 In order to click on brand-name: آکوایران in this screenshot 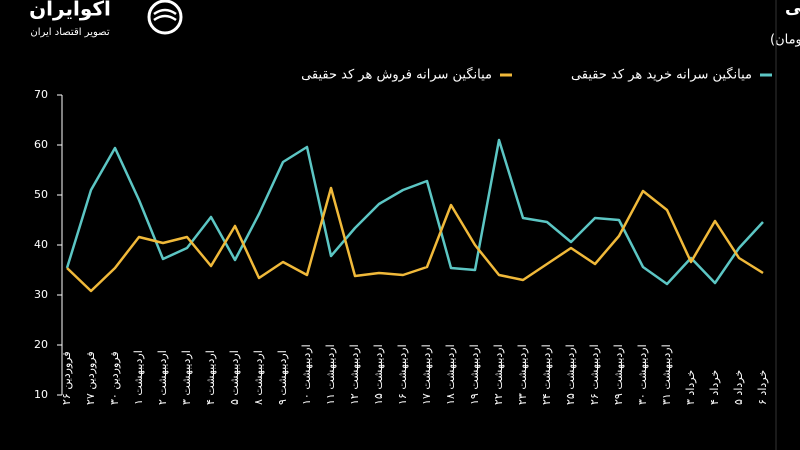, I will do `click(70, 10)`.